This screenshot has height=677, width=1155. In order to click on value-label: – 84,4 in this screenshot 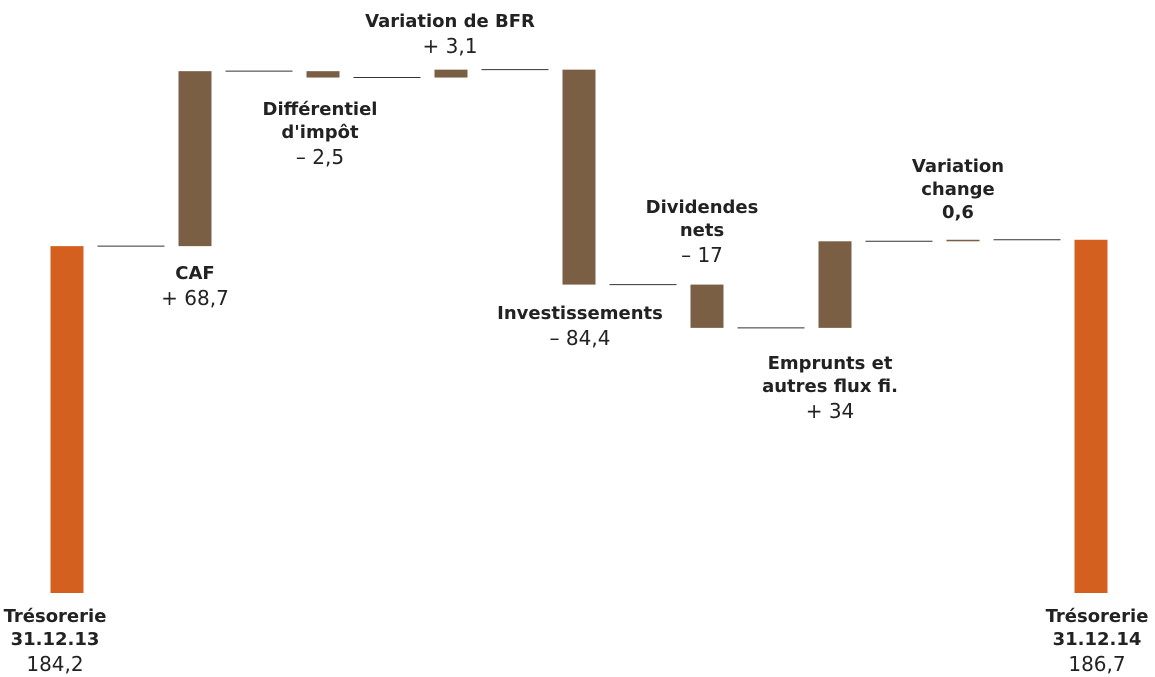, I will do `click(580, 338)`.